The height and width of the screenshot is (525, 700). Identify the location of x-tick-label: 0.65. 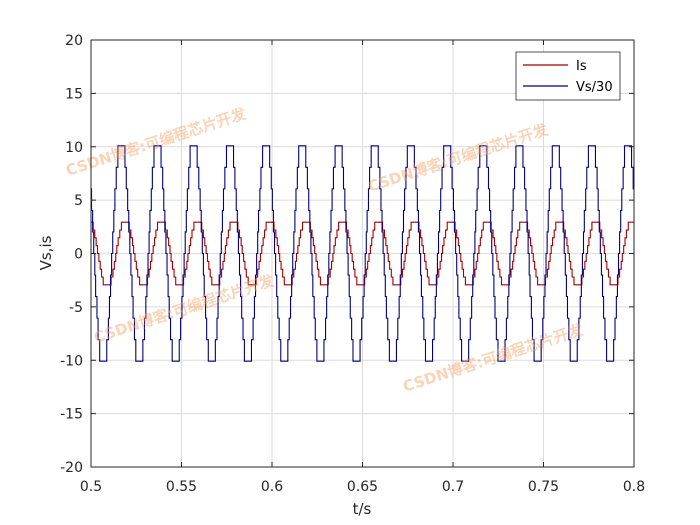
(362, 487).